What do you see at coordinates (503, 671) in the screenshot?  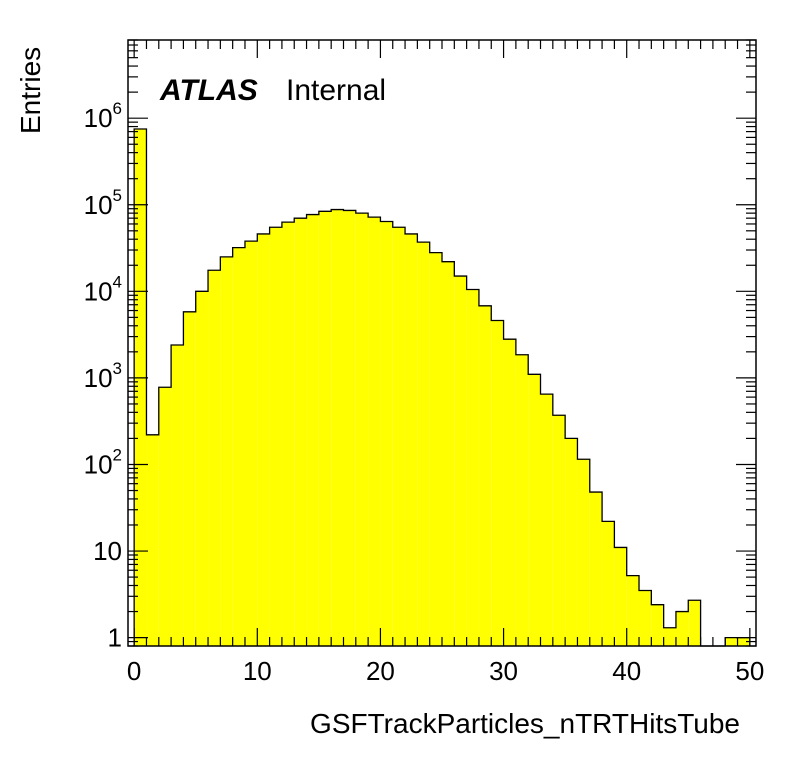 I see `x-tick-label: 30` at bounding box center [503, 671].